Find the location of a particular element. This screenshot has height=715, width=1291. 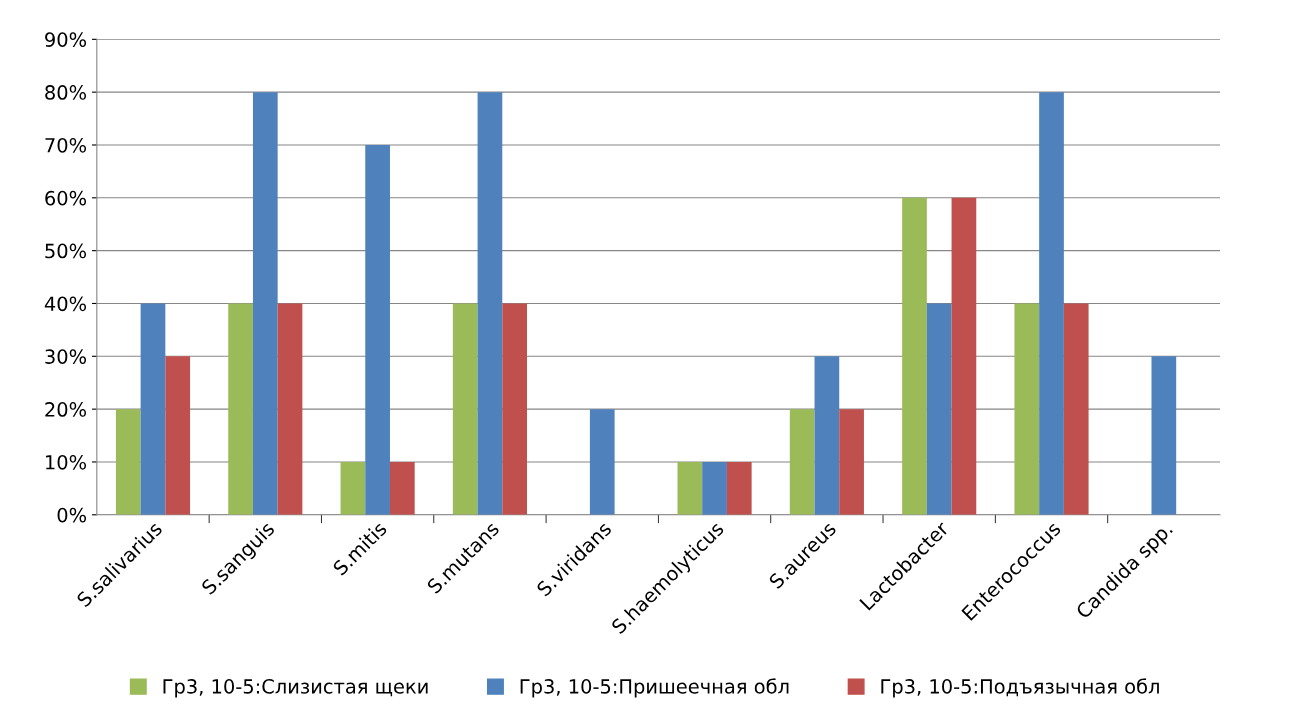

legend-label: Гр3, 10-5:Подъязычная обл is located at coordinates (1020, 688).